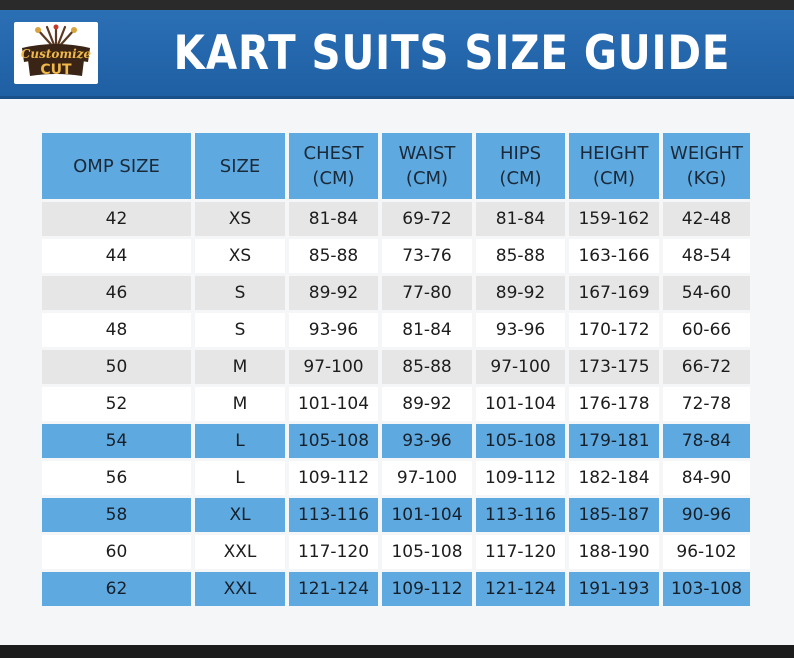 This screenshot has height=658, width=794. What do you see at coordinates (614, 404) in the screenshot?
I see `table-cell: 176-178` at bounding box center [614, 404].